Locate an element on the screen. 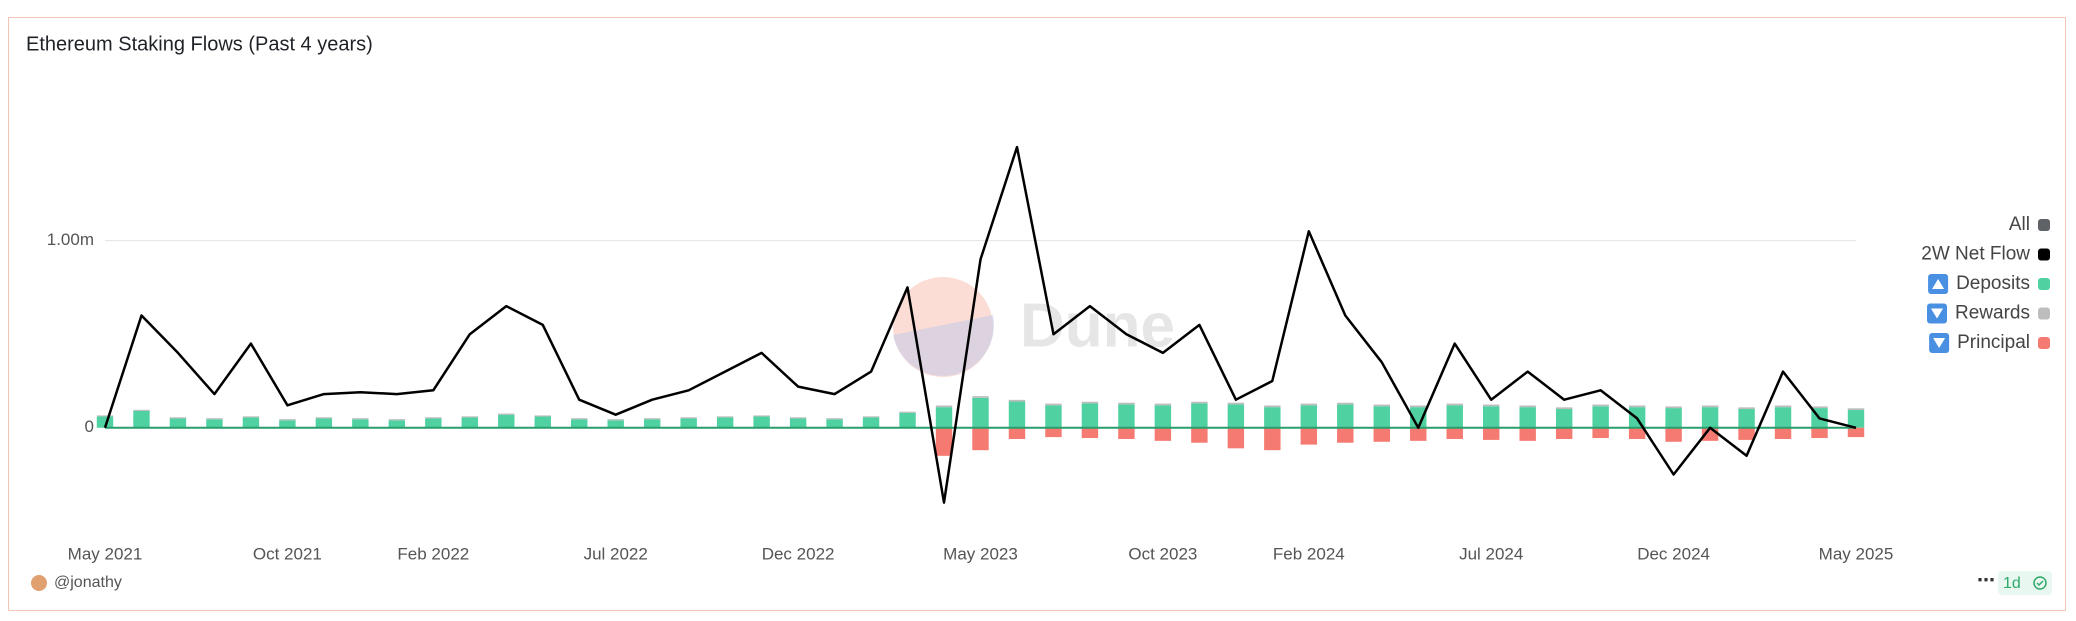 The height and width of the screenshot is (621, 2076). legend-label: Rewards is located at coordinates (1992, 313).